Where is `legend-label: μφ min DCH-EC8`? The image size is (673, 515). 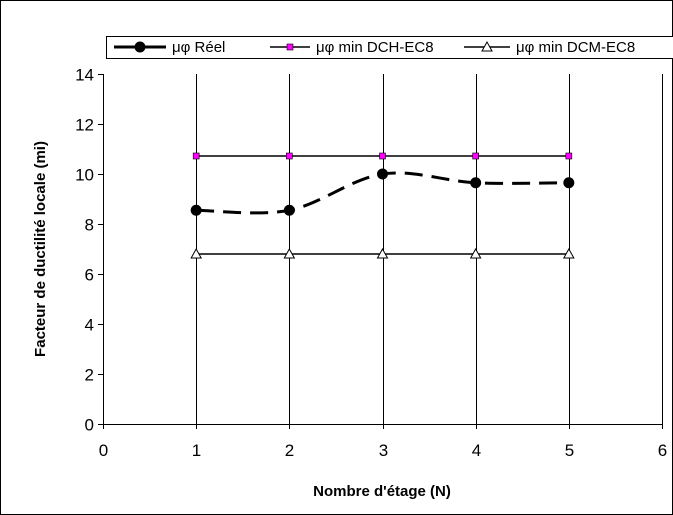 legend-label: μφ min DCH-EC8 is located at coordinates (375, 47).